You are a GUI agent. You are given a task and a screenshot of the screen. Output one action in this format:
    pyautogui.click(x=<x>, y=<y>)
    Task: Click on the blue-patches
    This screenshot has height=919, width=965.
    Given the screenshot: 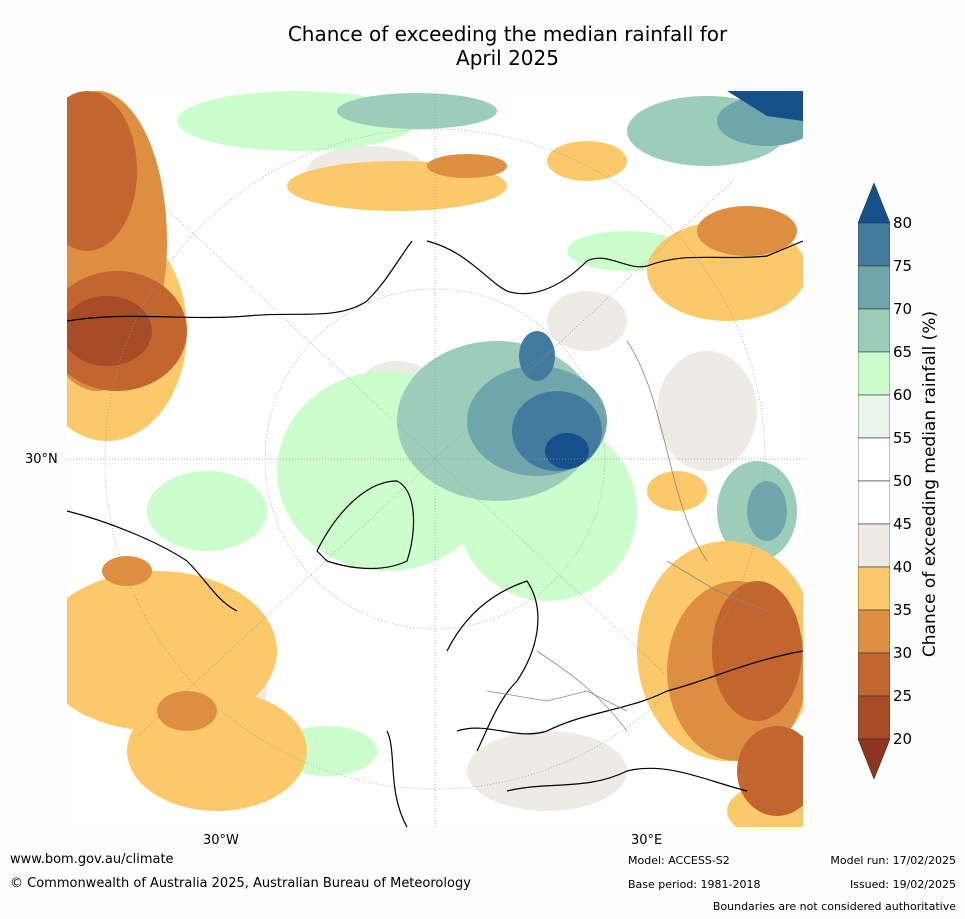 What is the action you would take?
    pyautogui.click(x=657, y=281)
    